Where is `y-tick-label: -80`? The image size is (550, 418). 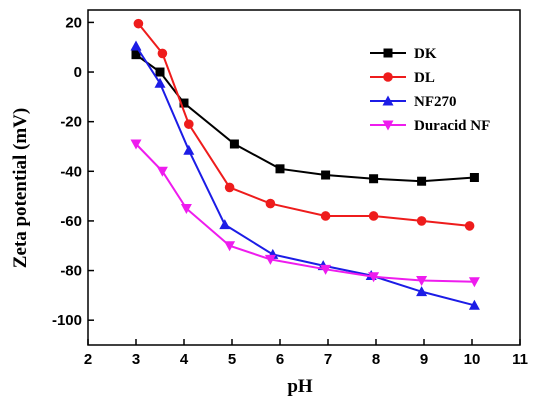
y-tick-label: -80 is located at coordinates (71, 271).